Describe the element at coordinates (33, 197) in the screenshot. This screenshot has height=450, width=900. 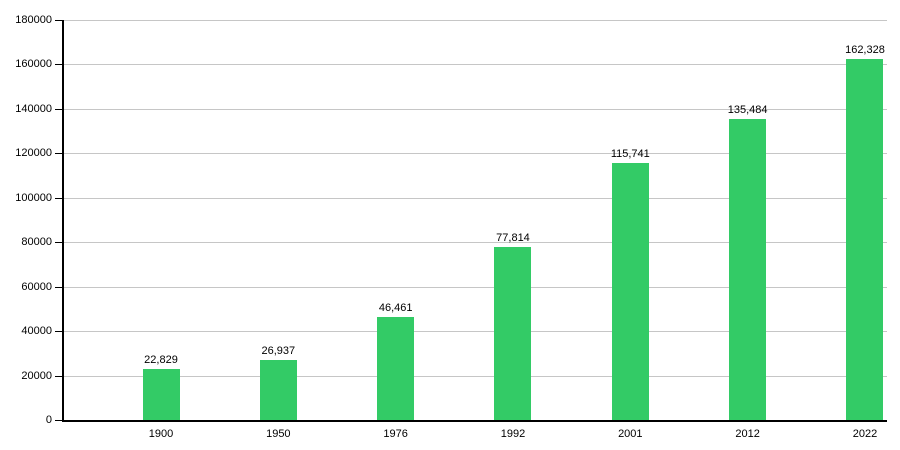
I see `y-axis-label: 100000` at that location.